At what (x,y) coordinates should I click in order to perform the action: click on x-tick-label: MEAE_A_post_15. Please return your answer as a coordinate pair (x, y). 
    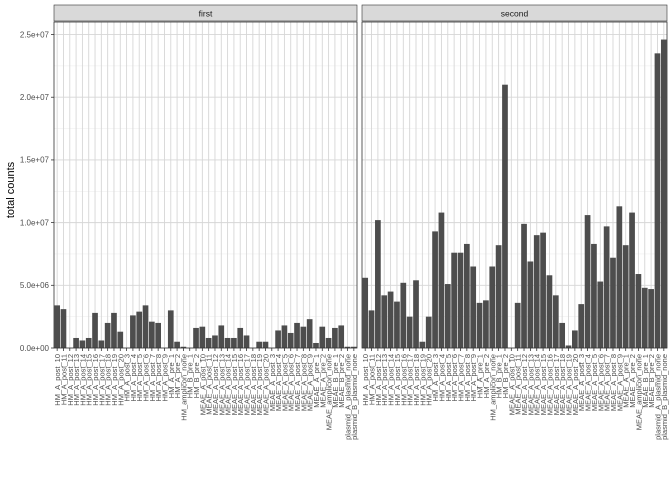
    Looking at the image, I should click on (234, 384).